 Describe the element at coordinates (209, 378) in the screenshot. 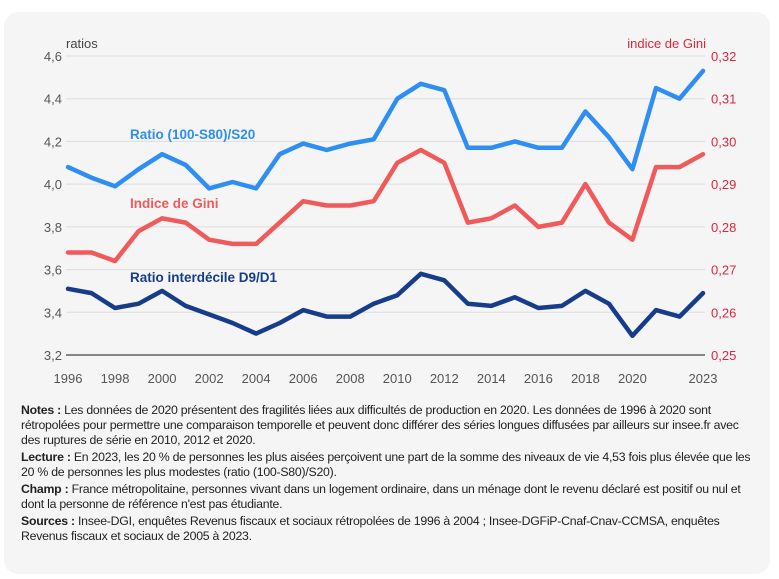

I see `x-tick-label: 2002` at that location.